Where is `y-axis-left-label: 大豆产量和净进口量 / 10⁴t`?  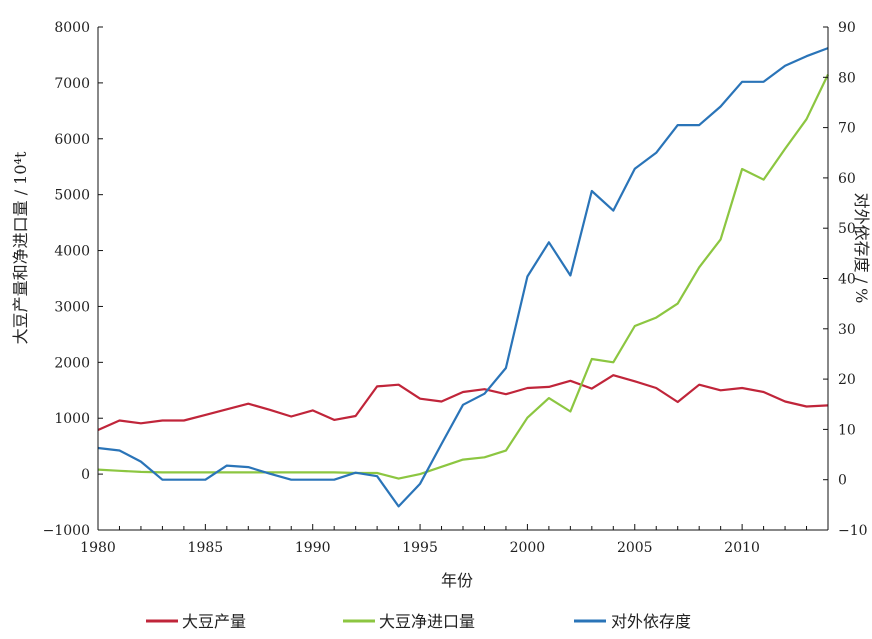 y-axis-left-label: 大豆产量和净进口量 / 10⁴t is located at coordinates (20, 247).